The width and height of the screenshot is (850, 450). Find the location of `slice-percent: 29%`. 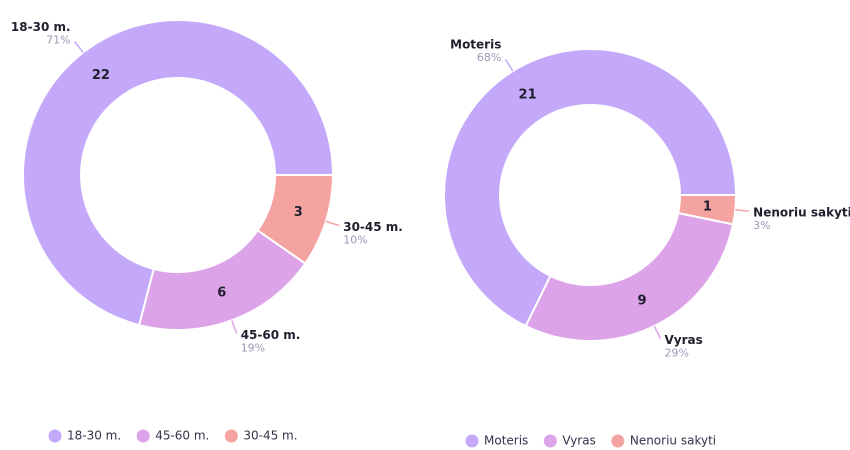

slice-percent: 29% is located at coordinates (676, 353).